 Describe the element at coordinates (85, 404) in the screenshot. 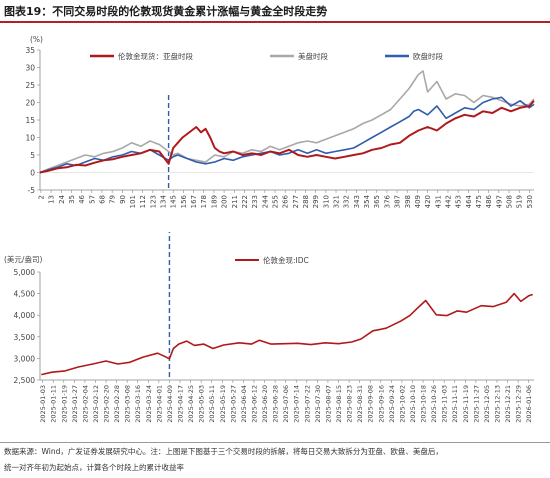

I see `bottom-x-tick-label: 2025-02-04` at that location.